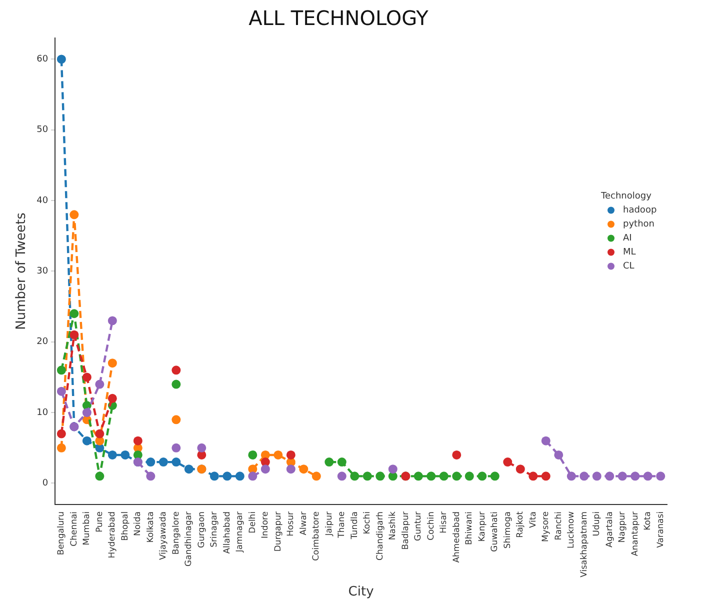  Describe the element at coordinates (342, 525) in the screenshot. I see `x-tick-label: Thane` at that location.